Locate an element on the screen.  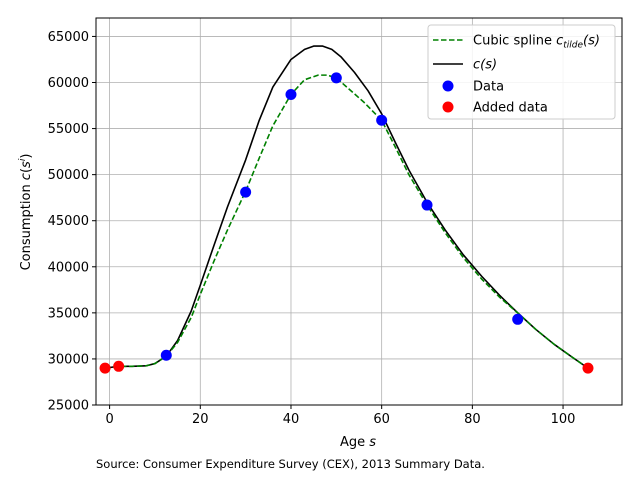
x-tick-label: 0 is located at coordinates (109, 419).